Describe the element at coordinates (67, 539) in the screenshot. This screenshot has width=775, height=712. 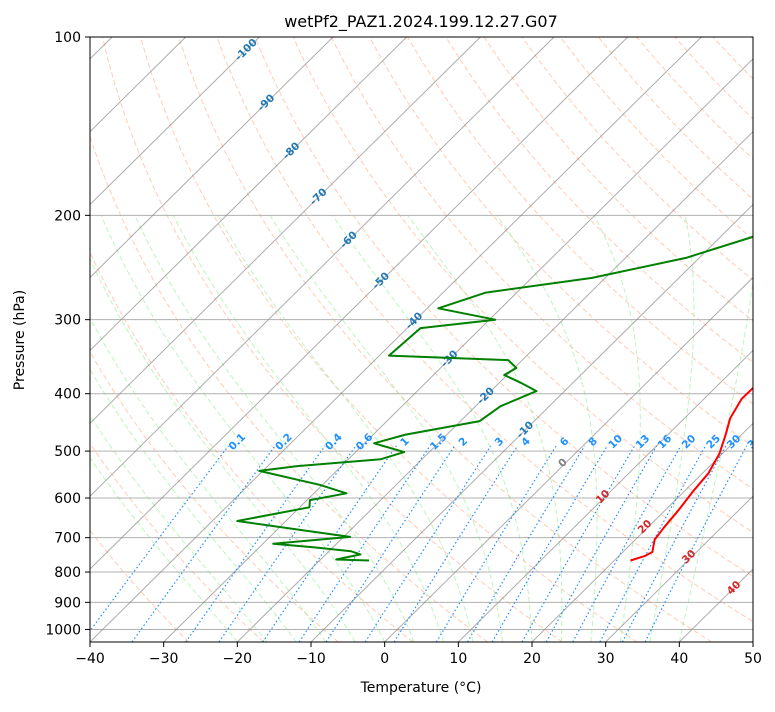
I see `y-tick-label: 700` at that location.